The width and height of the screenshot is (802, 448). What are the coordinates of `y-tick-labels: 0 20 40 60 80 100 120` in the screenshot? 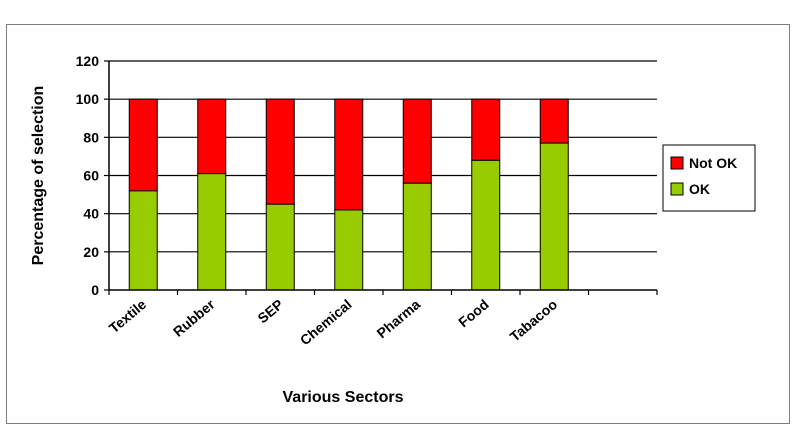 It's located at (88, 175).